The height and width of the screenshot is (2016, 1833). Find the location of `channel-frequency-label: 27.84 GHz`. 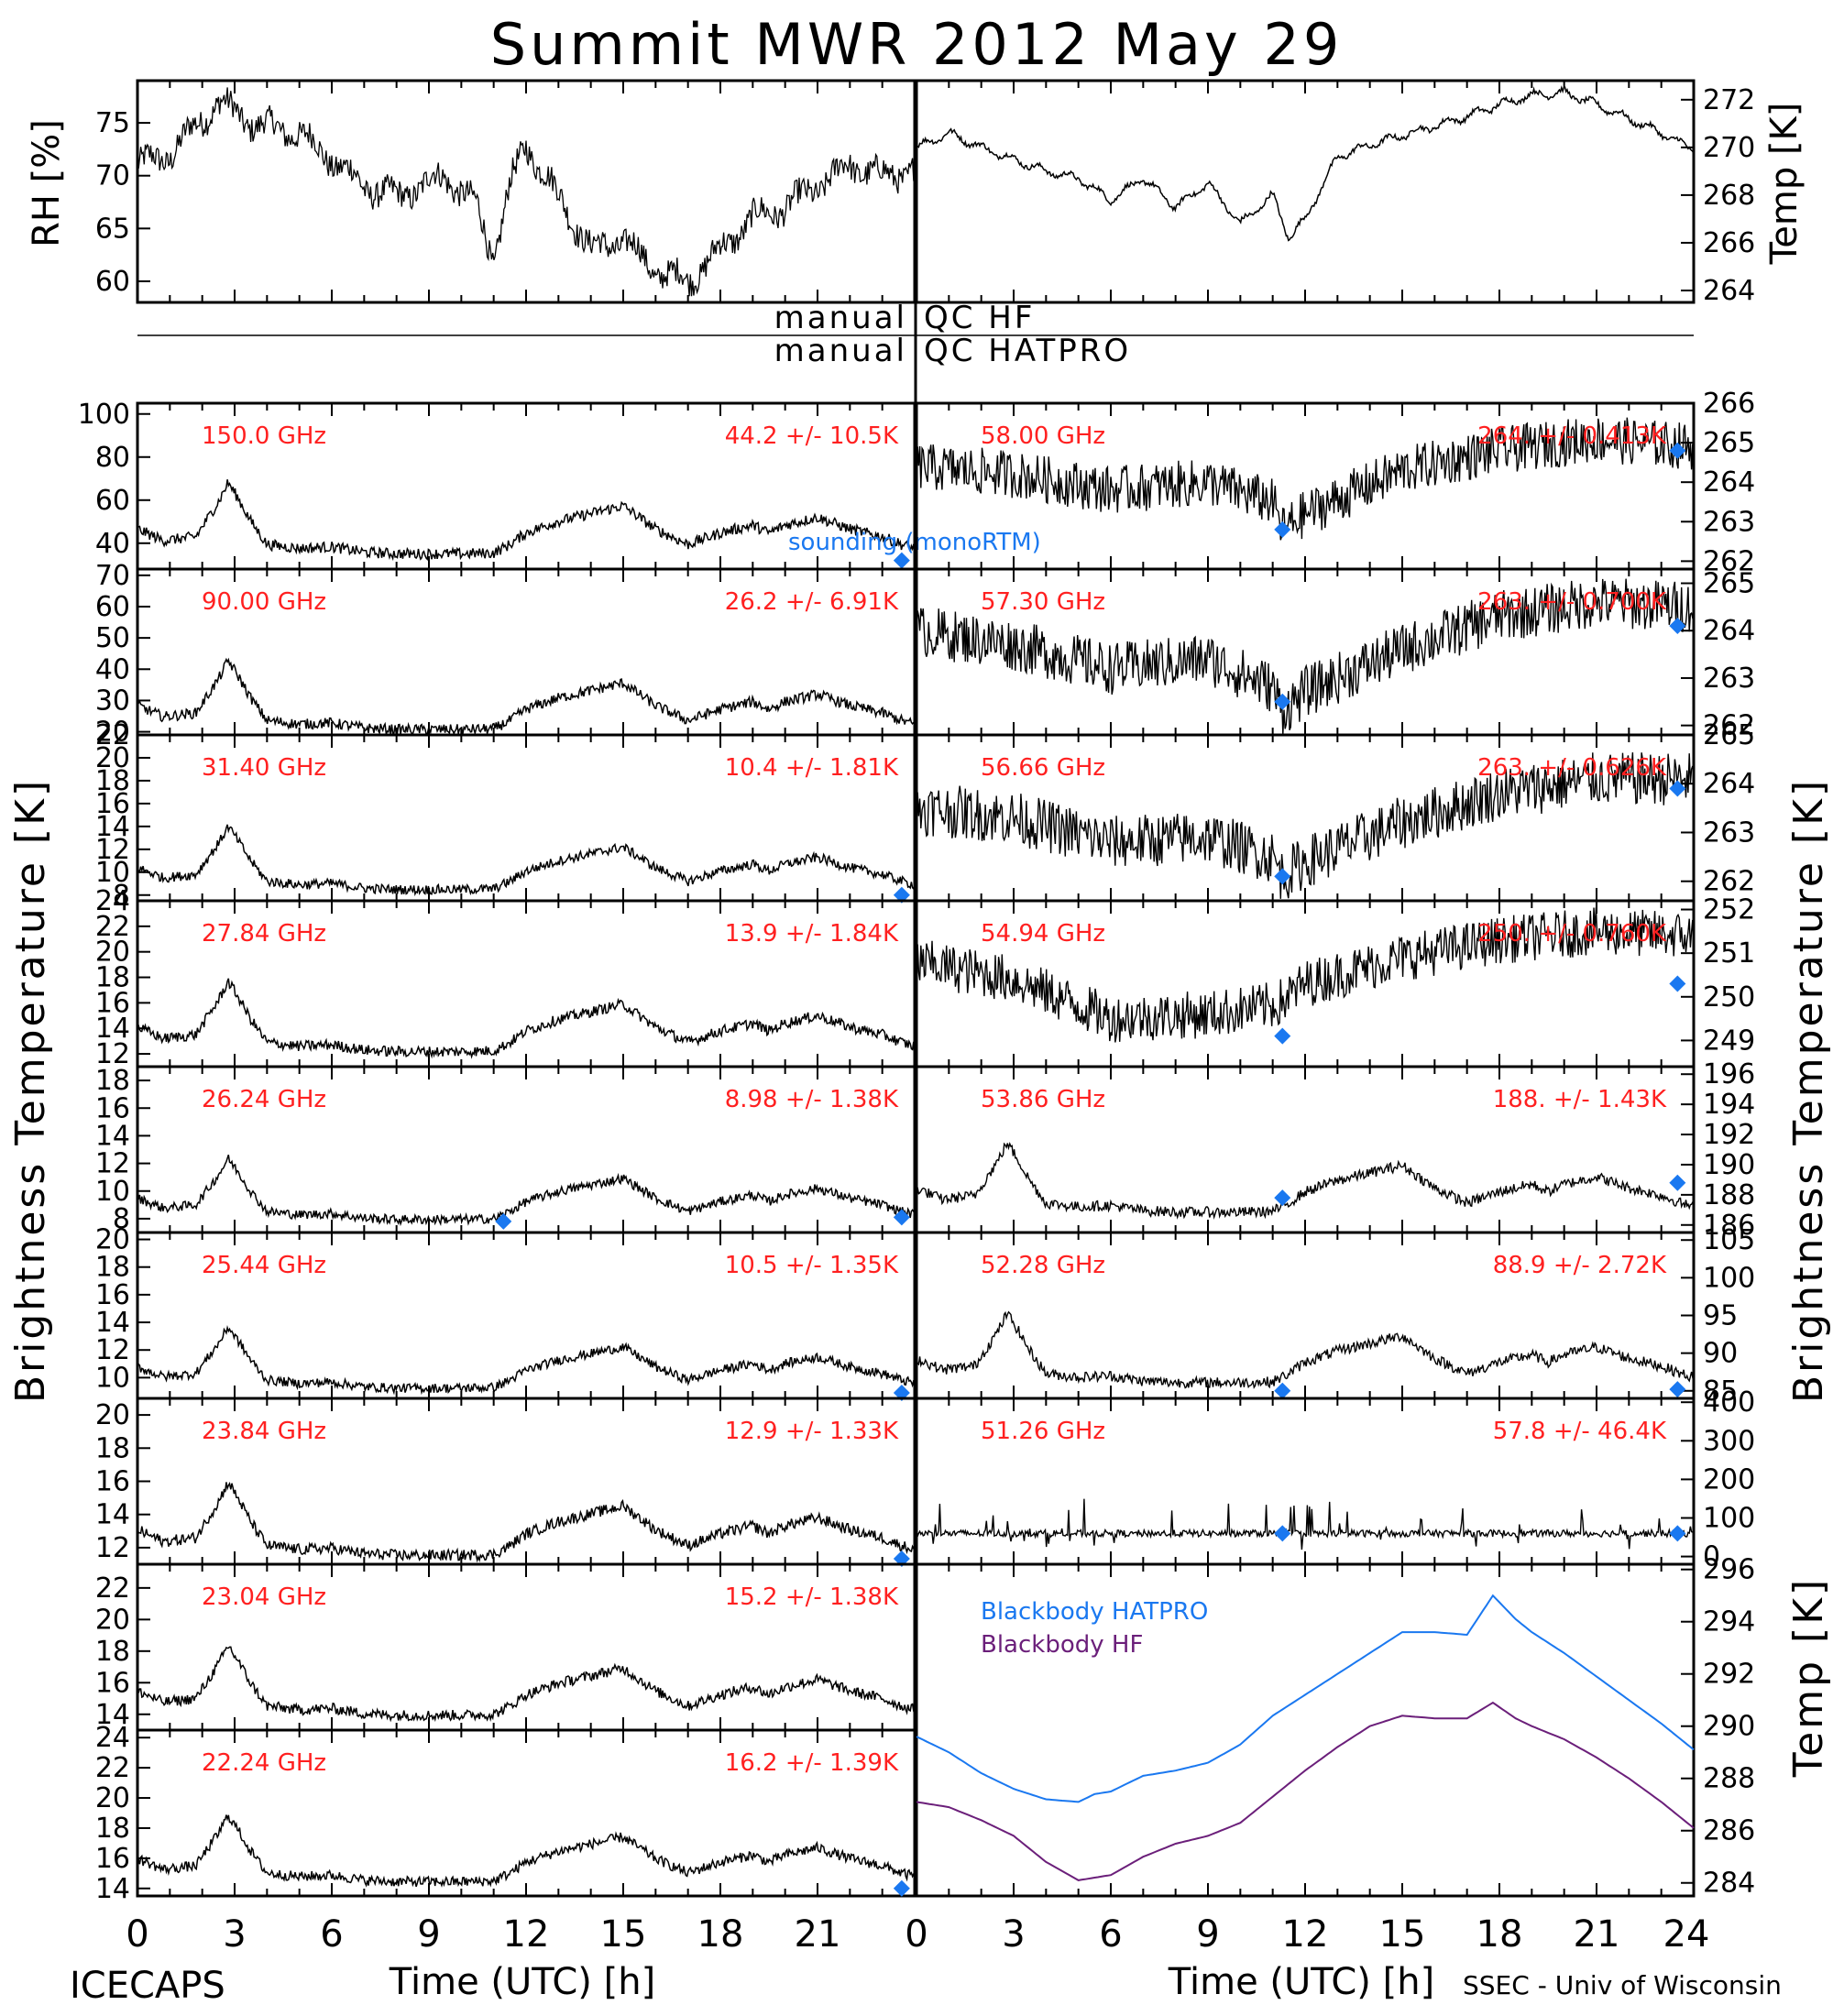

channel-frequency-label: 27.84 GHz is located at coordinates (264, 934).